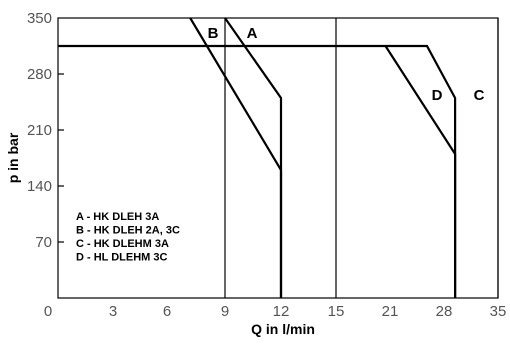  I want to click on x-tick-label: 15, so click(336, 311).